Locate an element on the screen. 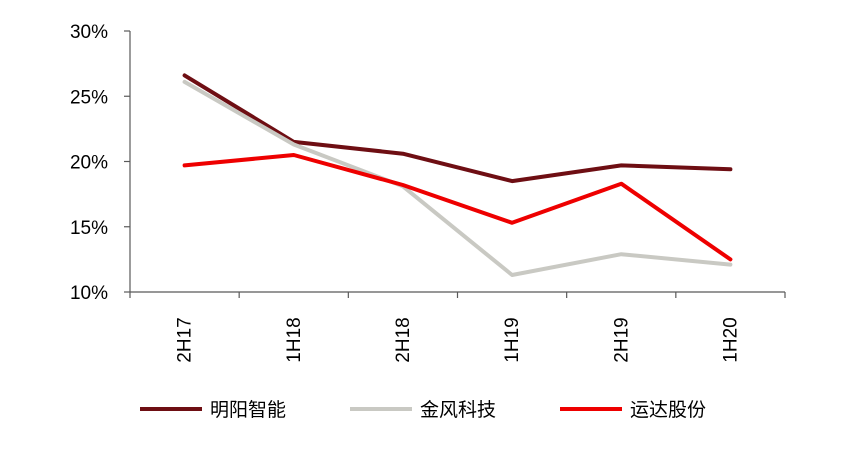 This screenshot has height=451, width=860. y-tick-label: 20% is located at coordinates (89, 163).